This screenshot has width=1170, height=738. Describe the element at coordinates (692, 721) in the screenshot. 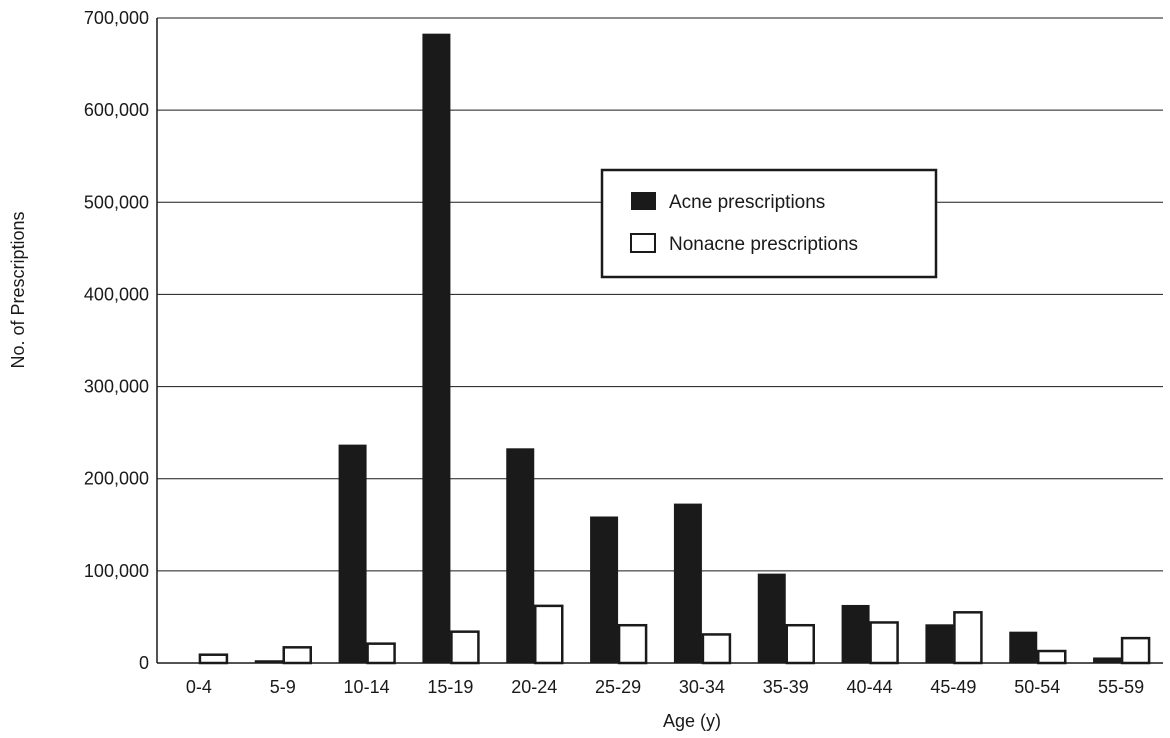

I see `x-axis-label: Age (y)` at that location.